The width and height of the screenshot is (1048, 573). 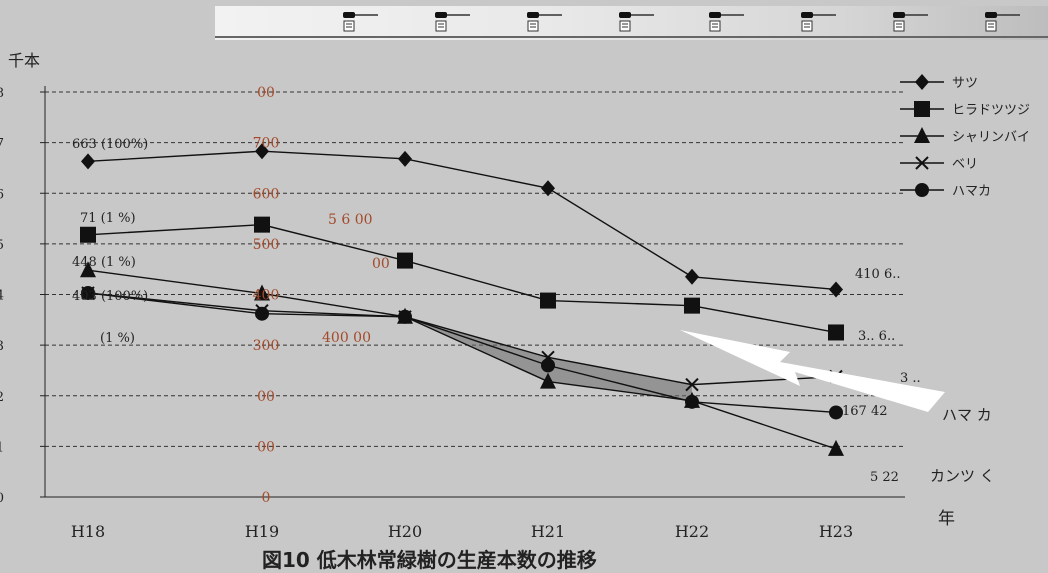 What do you see at coordinates (104, 262) in the screenshot?
I see `value-label: 448 (1 %)` at bounding box center [104, 262].